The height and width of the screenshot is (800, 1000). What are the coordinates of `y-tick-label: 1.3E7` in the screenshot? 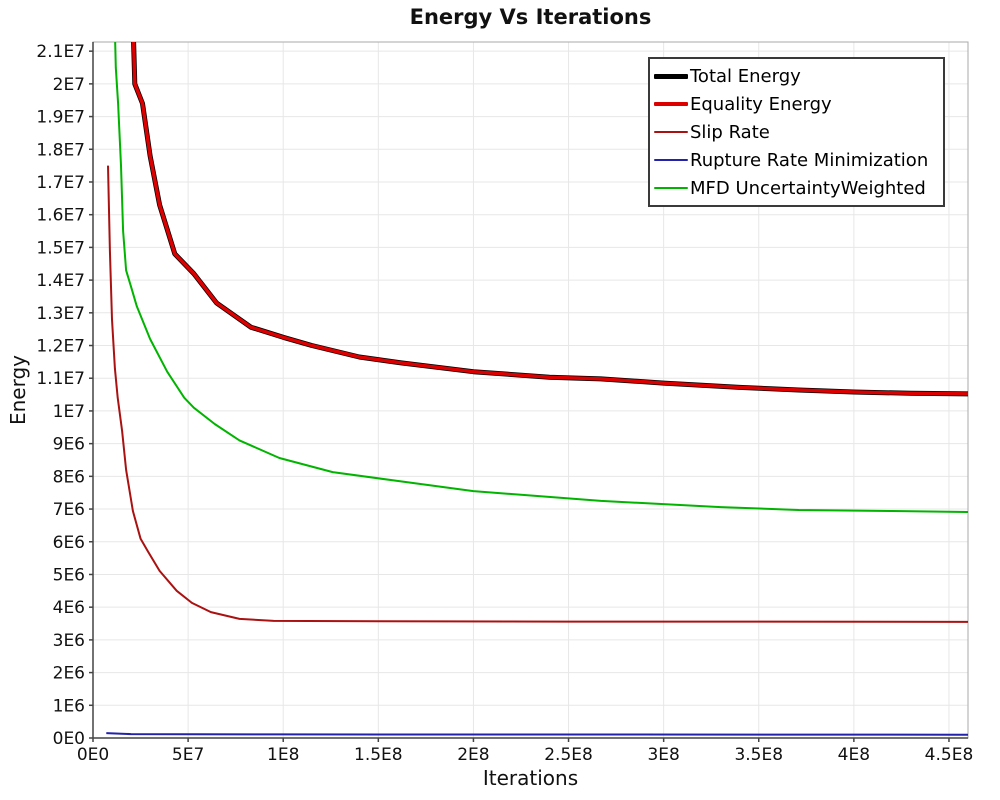 It's located at (60, 314).